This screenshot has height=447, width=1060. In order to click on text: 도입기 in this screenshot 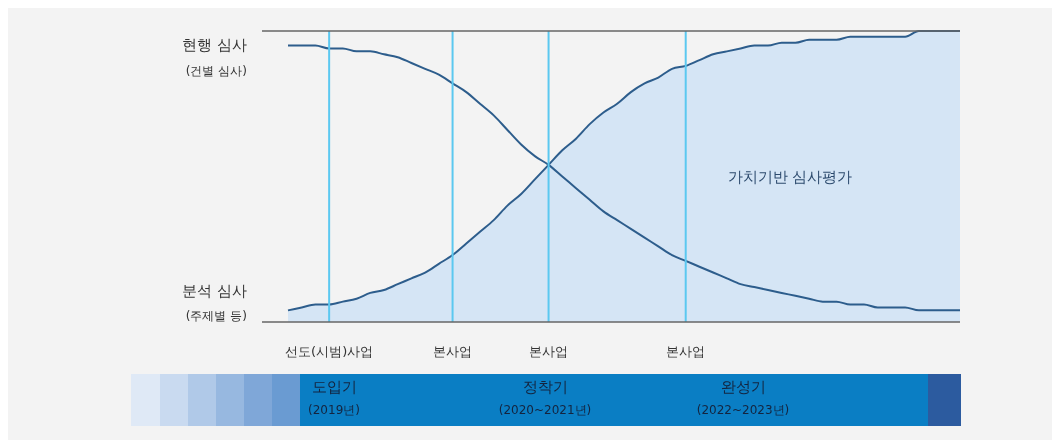, I will do `click(334, 387)`.